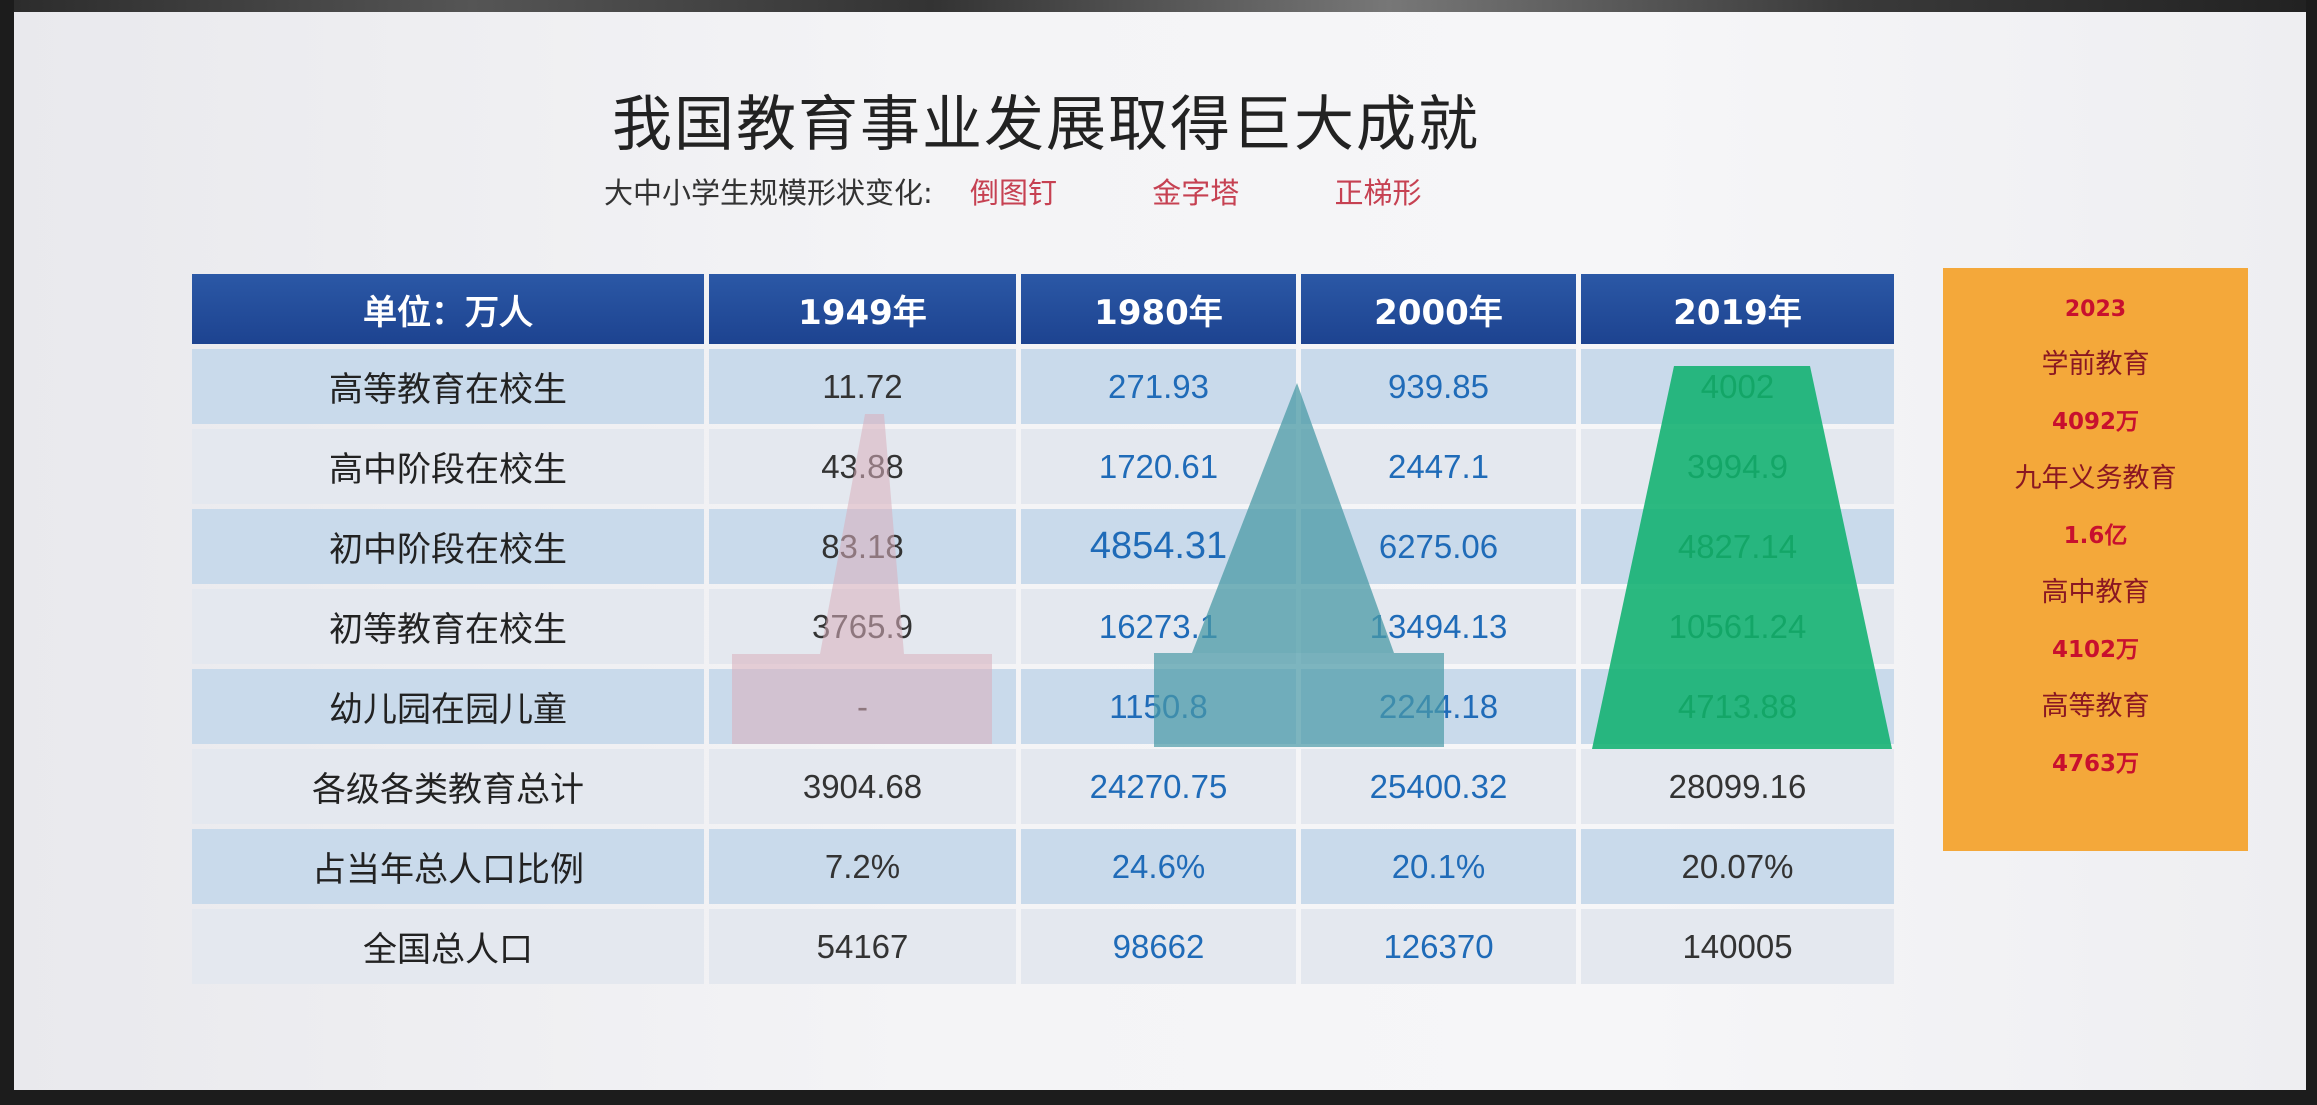 The image size is (2317, 1105). I want to click on row-label: 全国总人口, so click(448, 946).